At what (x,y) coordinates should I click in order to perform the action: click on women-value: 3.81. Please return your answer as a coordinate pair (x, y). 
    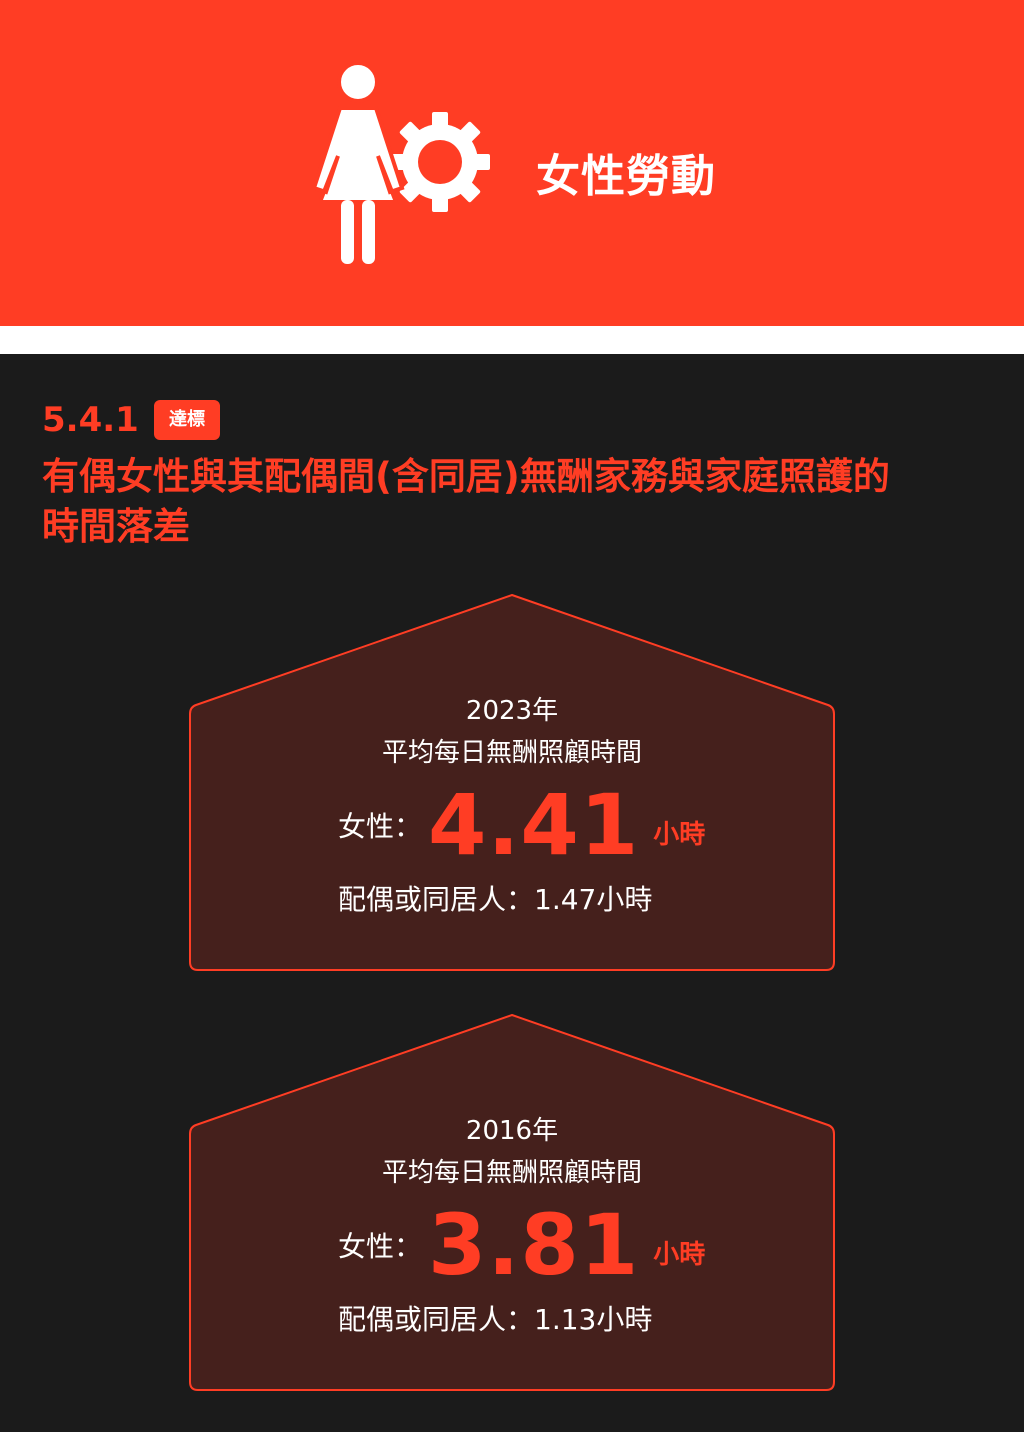
    Looking at the image, I should click on (534, 1245).